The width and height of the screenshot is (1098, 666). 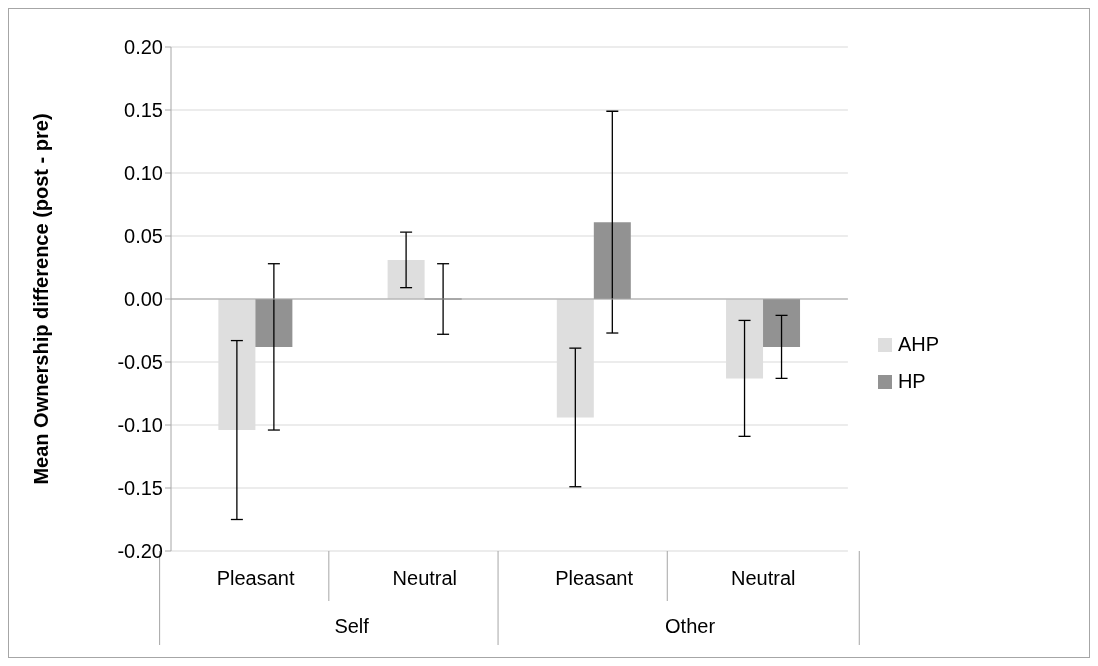 I want to click on y-tick-label: 0.15, so click(x=143, y=110).